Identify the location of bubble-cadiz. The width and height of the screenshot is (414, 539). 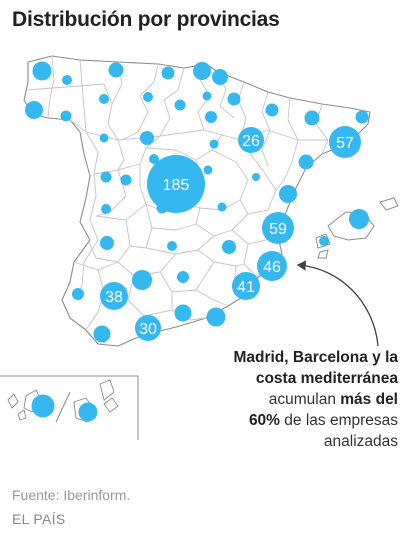
(148, 328).